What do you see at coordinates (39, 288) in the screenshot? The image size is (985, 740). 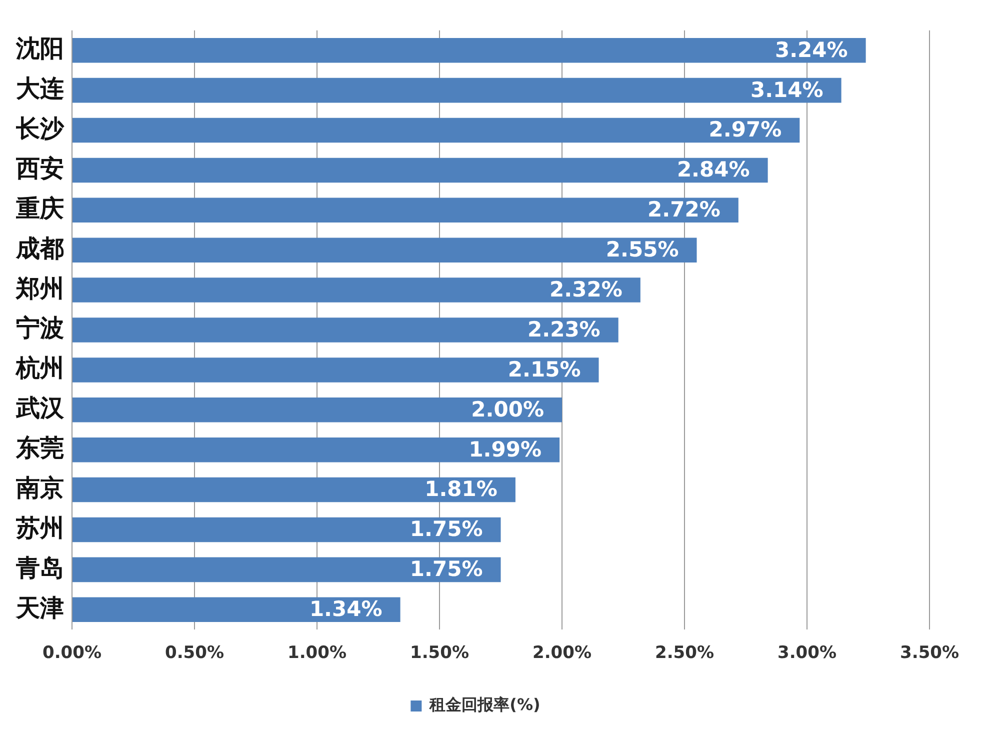 I see `y-tick-label: 郑州` at bounding box center [39, 288].